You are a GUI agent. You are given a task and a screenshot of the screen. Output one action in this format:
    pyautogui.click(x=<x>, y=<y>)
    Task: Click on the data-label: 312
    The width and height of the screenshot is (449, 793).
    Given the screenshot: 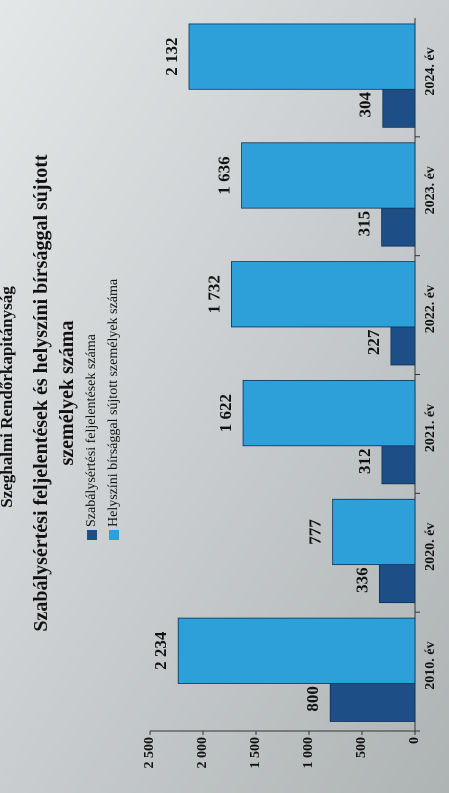 What is the action you would take?
    pyautogui.click(x=364, y=461)
    